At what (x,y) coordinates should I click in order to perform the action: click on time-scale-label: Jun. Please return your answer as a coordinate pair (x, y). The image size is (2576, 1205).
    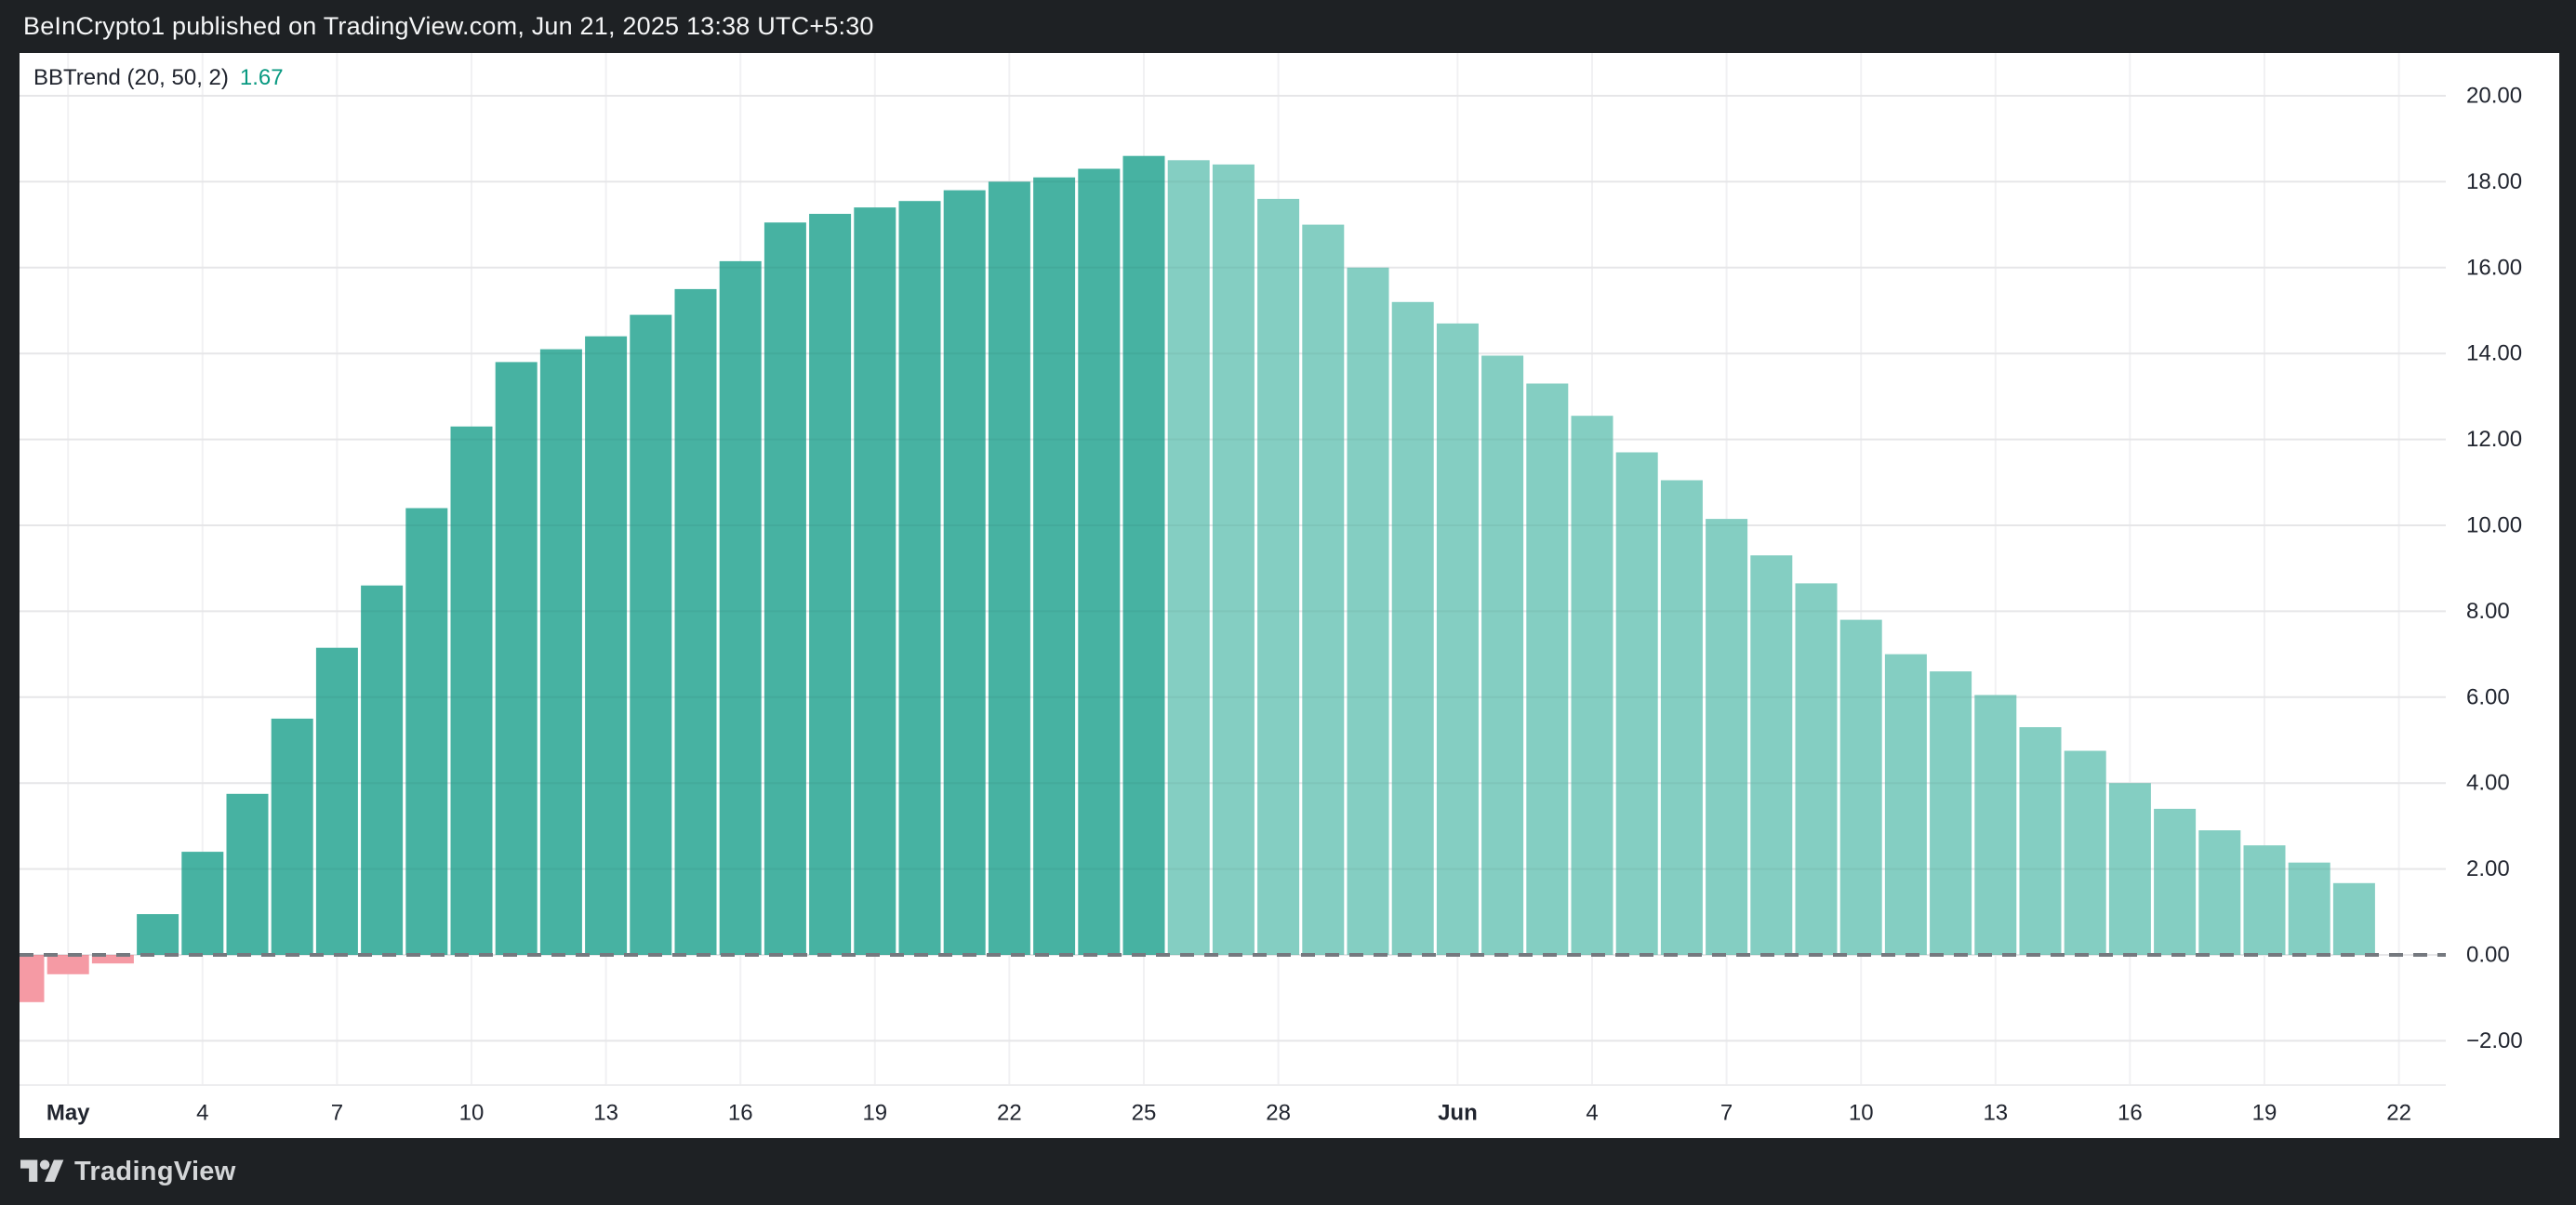
    Looking at the image, I should click on (1458, 1113).